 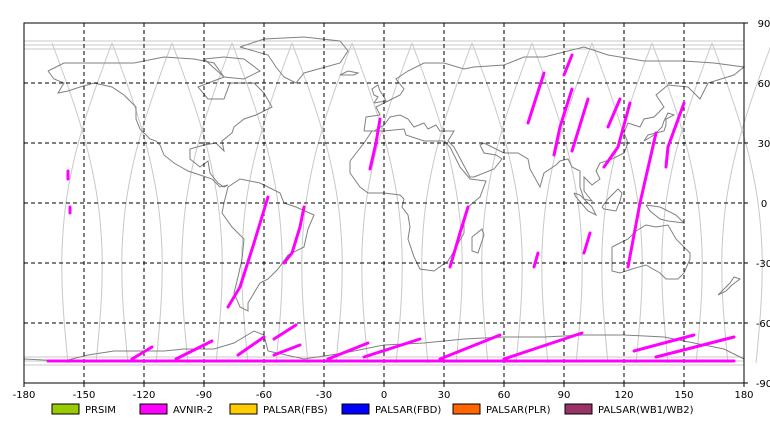 I want to click on new-guinea-coast, so click(x=665, y=214).